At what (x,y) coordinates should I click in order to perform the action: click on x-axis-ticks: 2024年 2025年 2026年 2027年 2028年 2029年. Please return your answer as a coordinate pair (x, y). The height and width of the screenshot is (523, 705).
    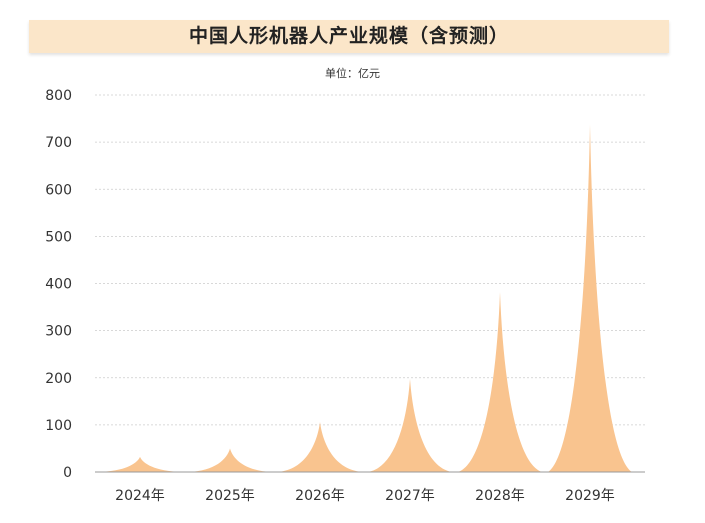
    Looking at the image, I should click on (365, 496).